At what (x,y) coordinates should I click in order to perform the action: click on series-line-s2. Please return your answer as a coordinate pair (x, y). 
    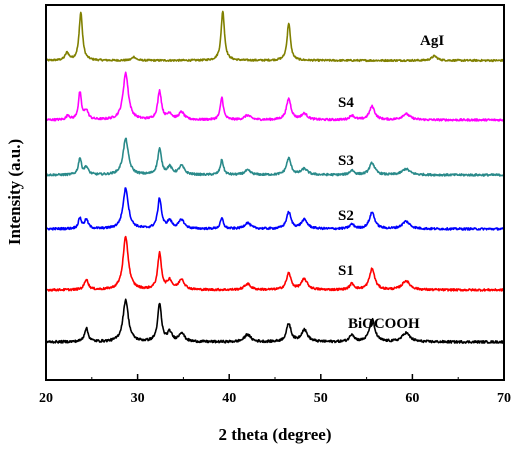
    Looking at the image, I should click on (275, 209).